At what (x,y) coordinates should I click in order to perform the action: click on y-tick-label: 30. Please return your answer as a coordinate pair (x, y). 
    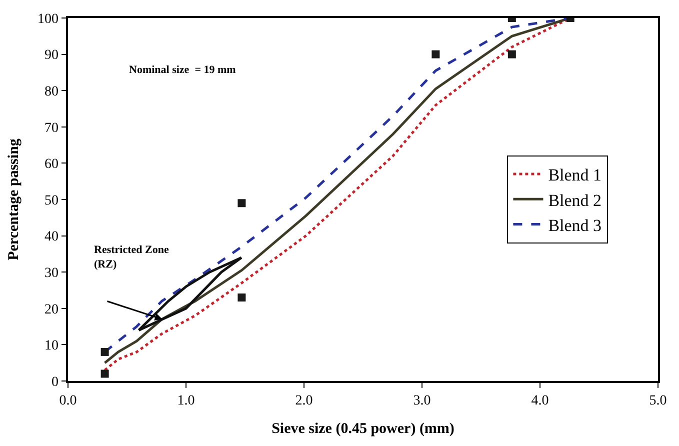
    Looking at the image, I should click on (51, 273).